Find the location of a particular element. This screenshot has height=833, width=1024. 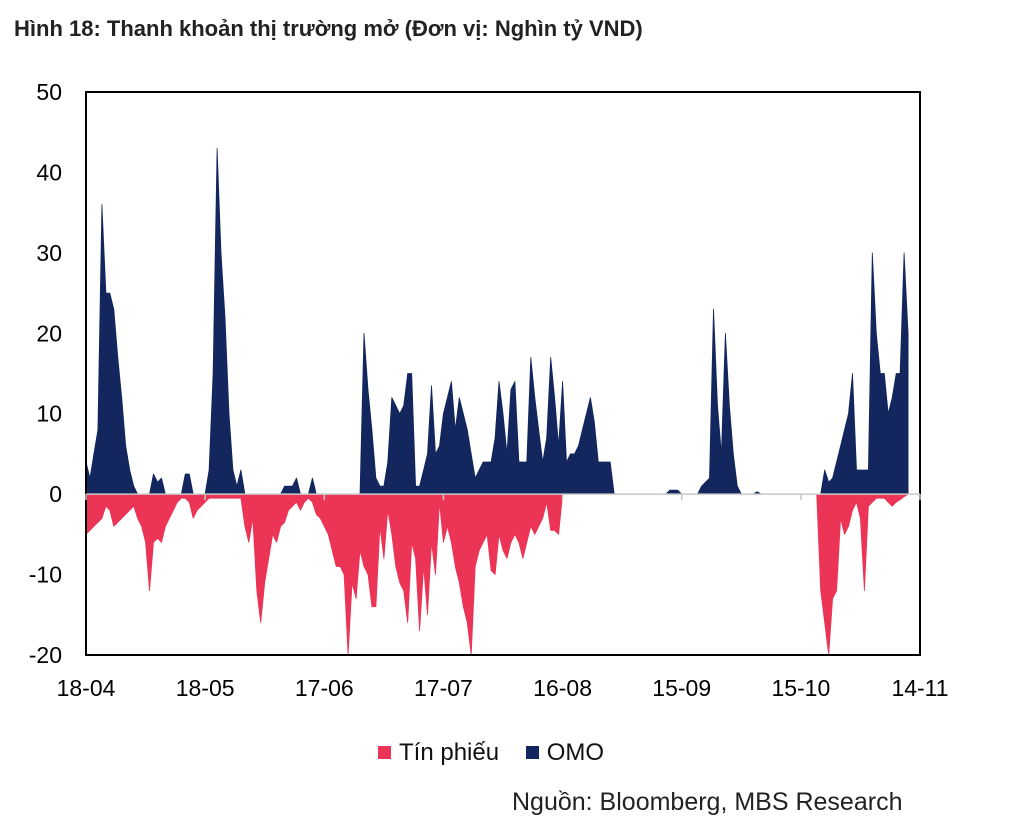

y-tick-label: 20 is located at coordinates (49, 333).